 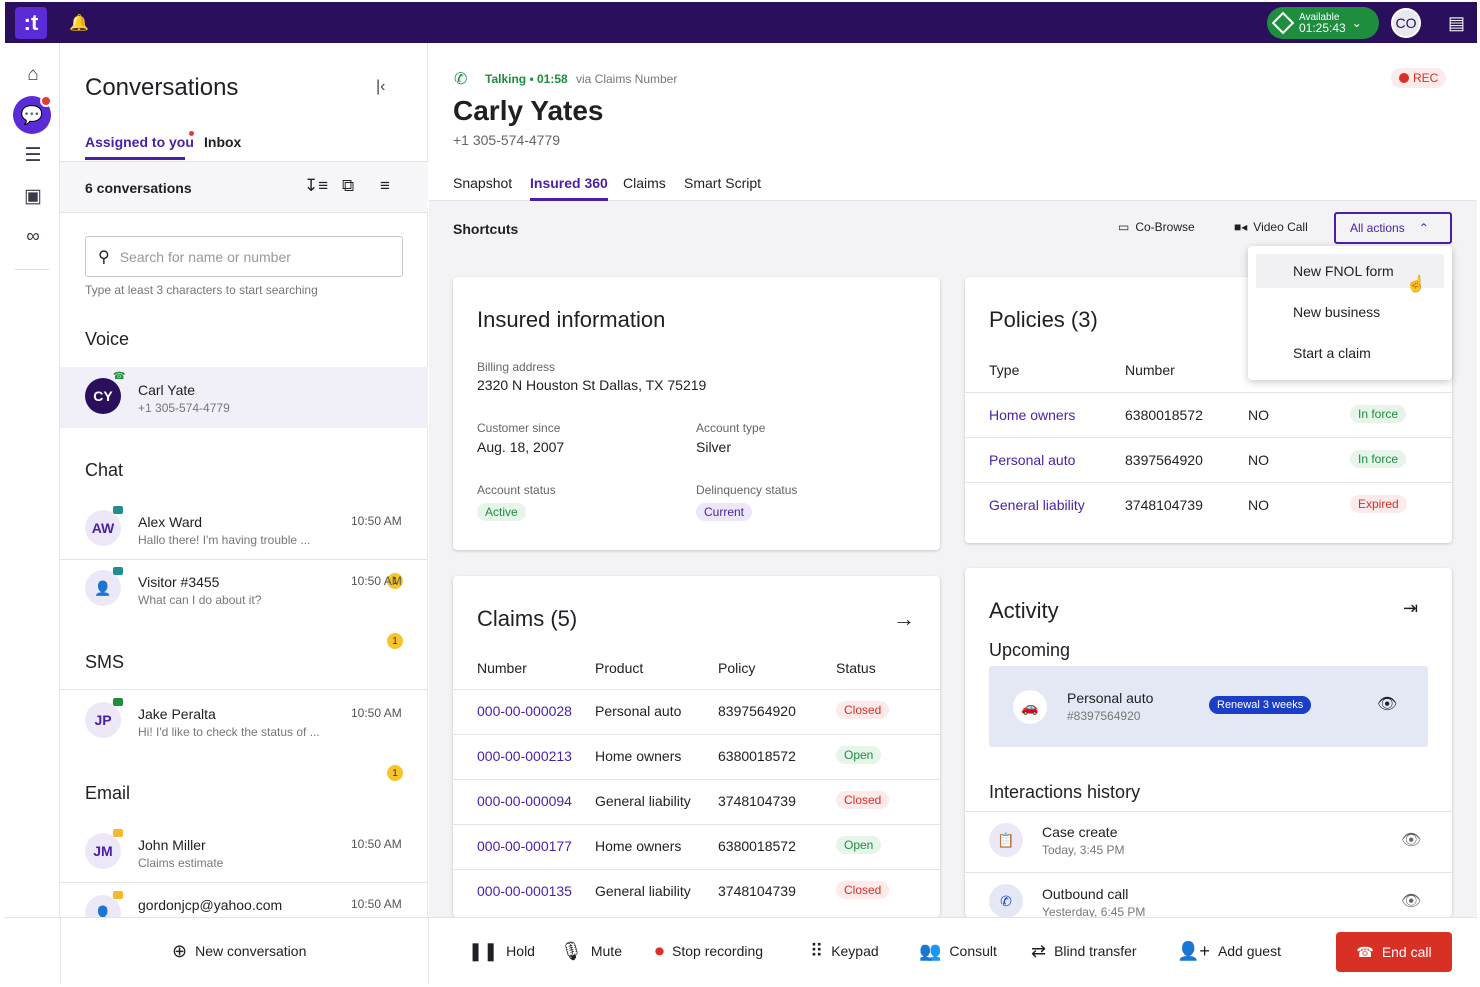 What do you see at coordinates (244, 256) in the screenshot?
I see `search-input: ⚲ Search for name or number` at bounding box center [244, 256].